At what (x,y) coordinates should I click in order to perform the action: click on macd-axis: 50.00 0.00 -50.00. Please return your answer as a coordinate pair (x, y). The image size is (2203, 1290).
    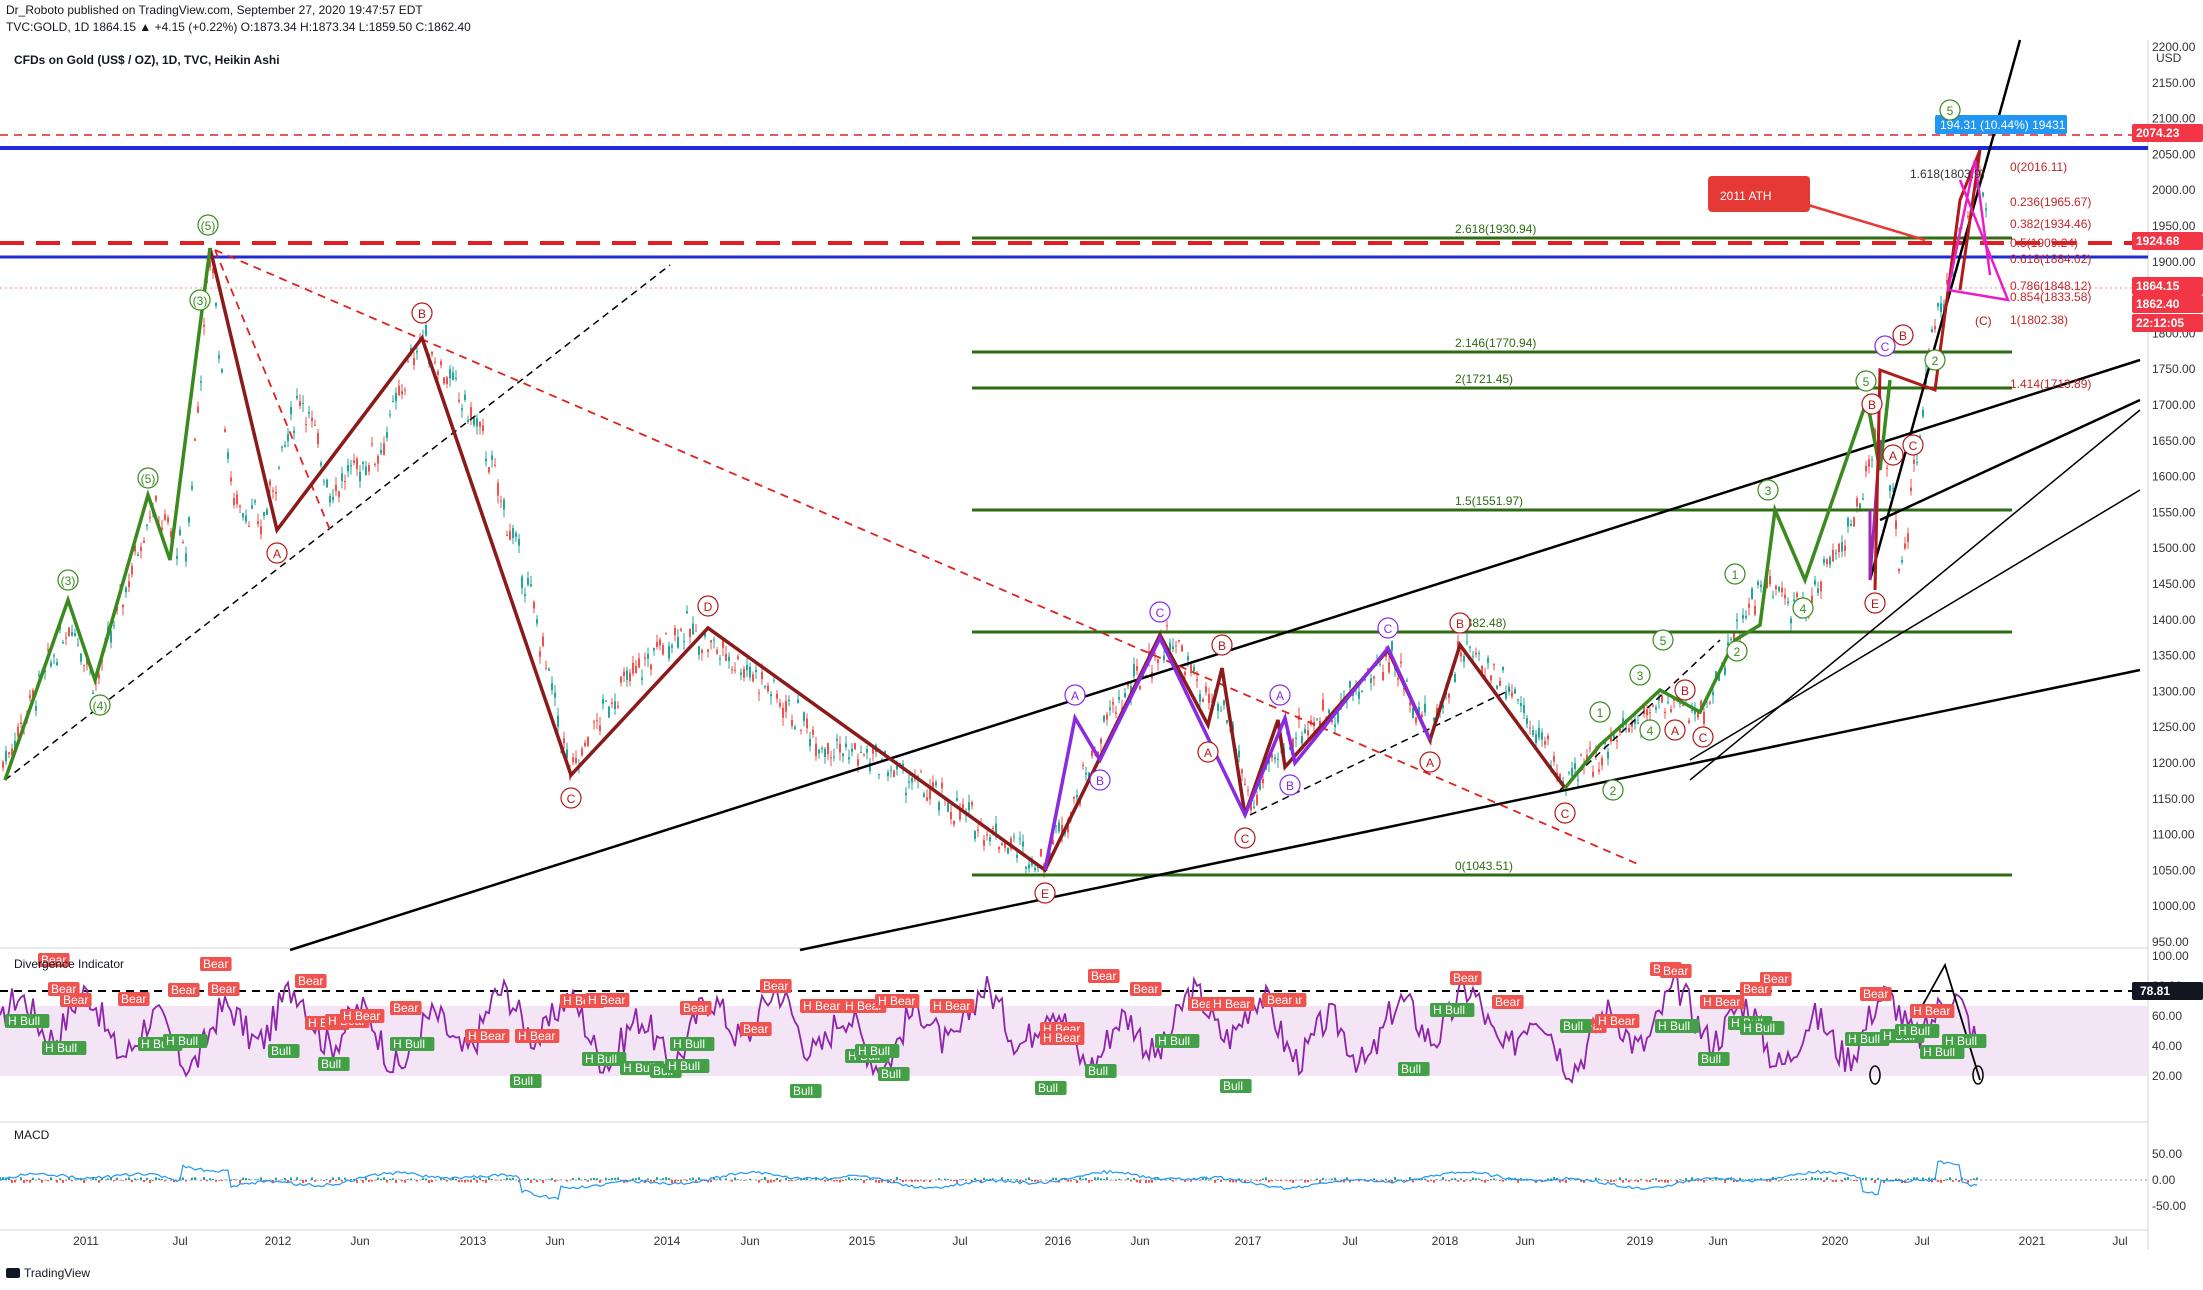
    Looking at the image, I should click on (2169, 1180).